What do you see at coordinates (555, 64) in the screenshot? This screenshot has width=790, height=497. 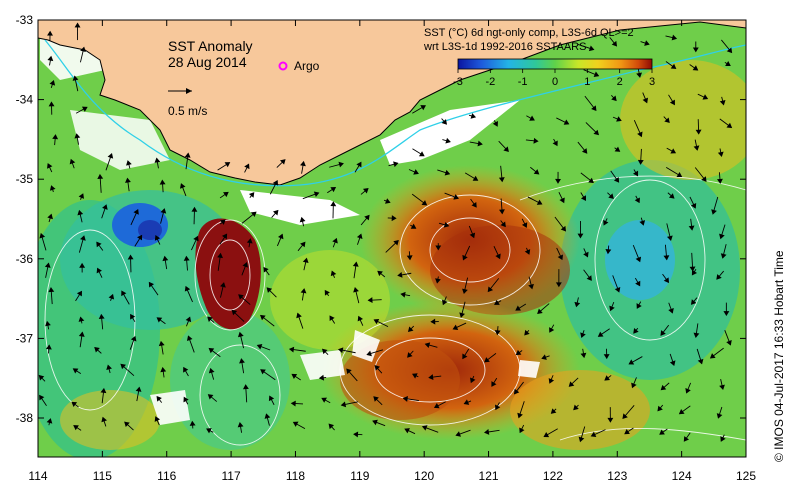 I see `colorbar` at bounding box center [555, 64].